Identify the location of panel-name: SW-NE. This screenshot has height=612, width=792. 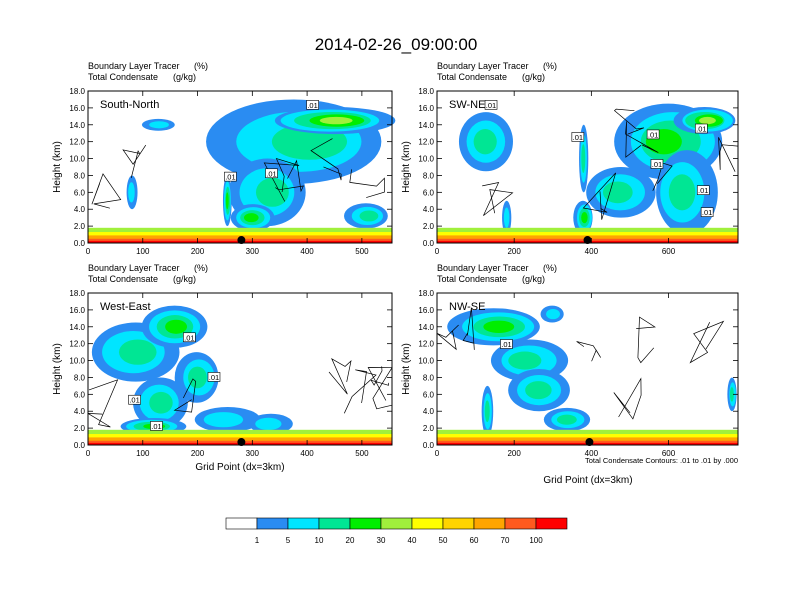
(467, 105).